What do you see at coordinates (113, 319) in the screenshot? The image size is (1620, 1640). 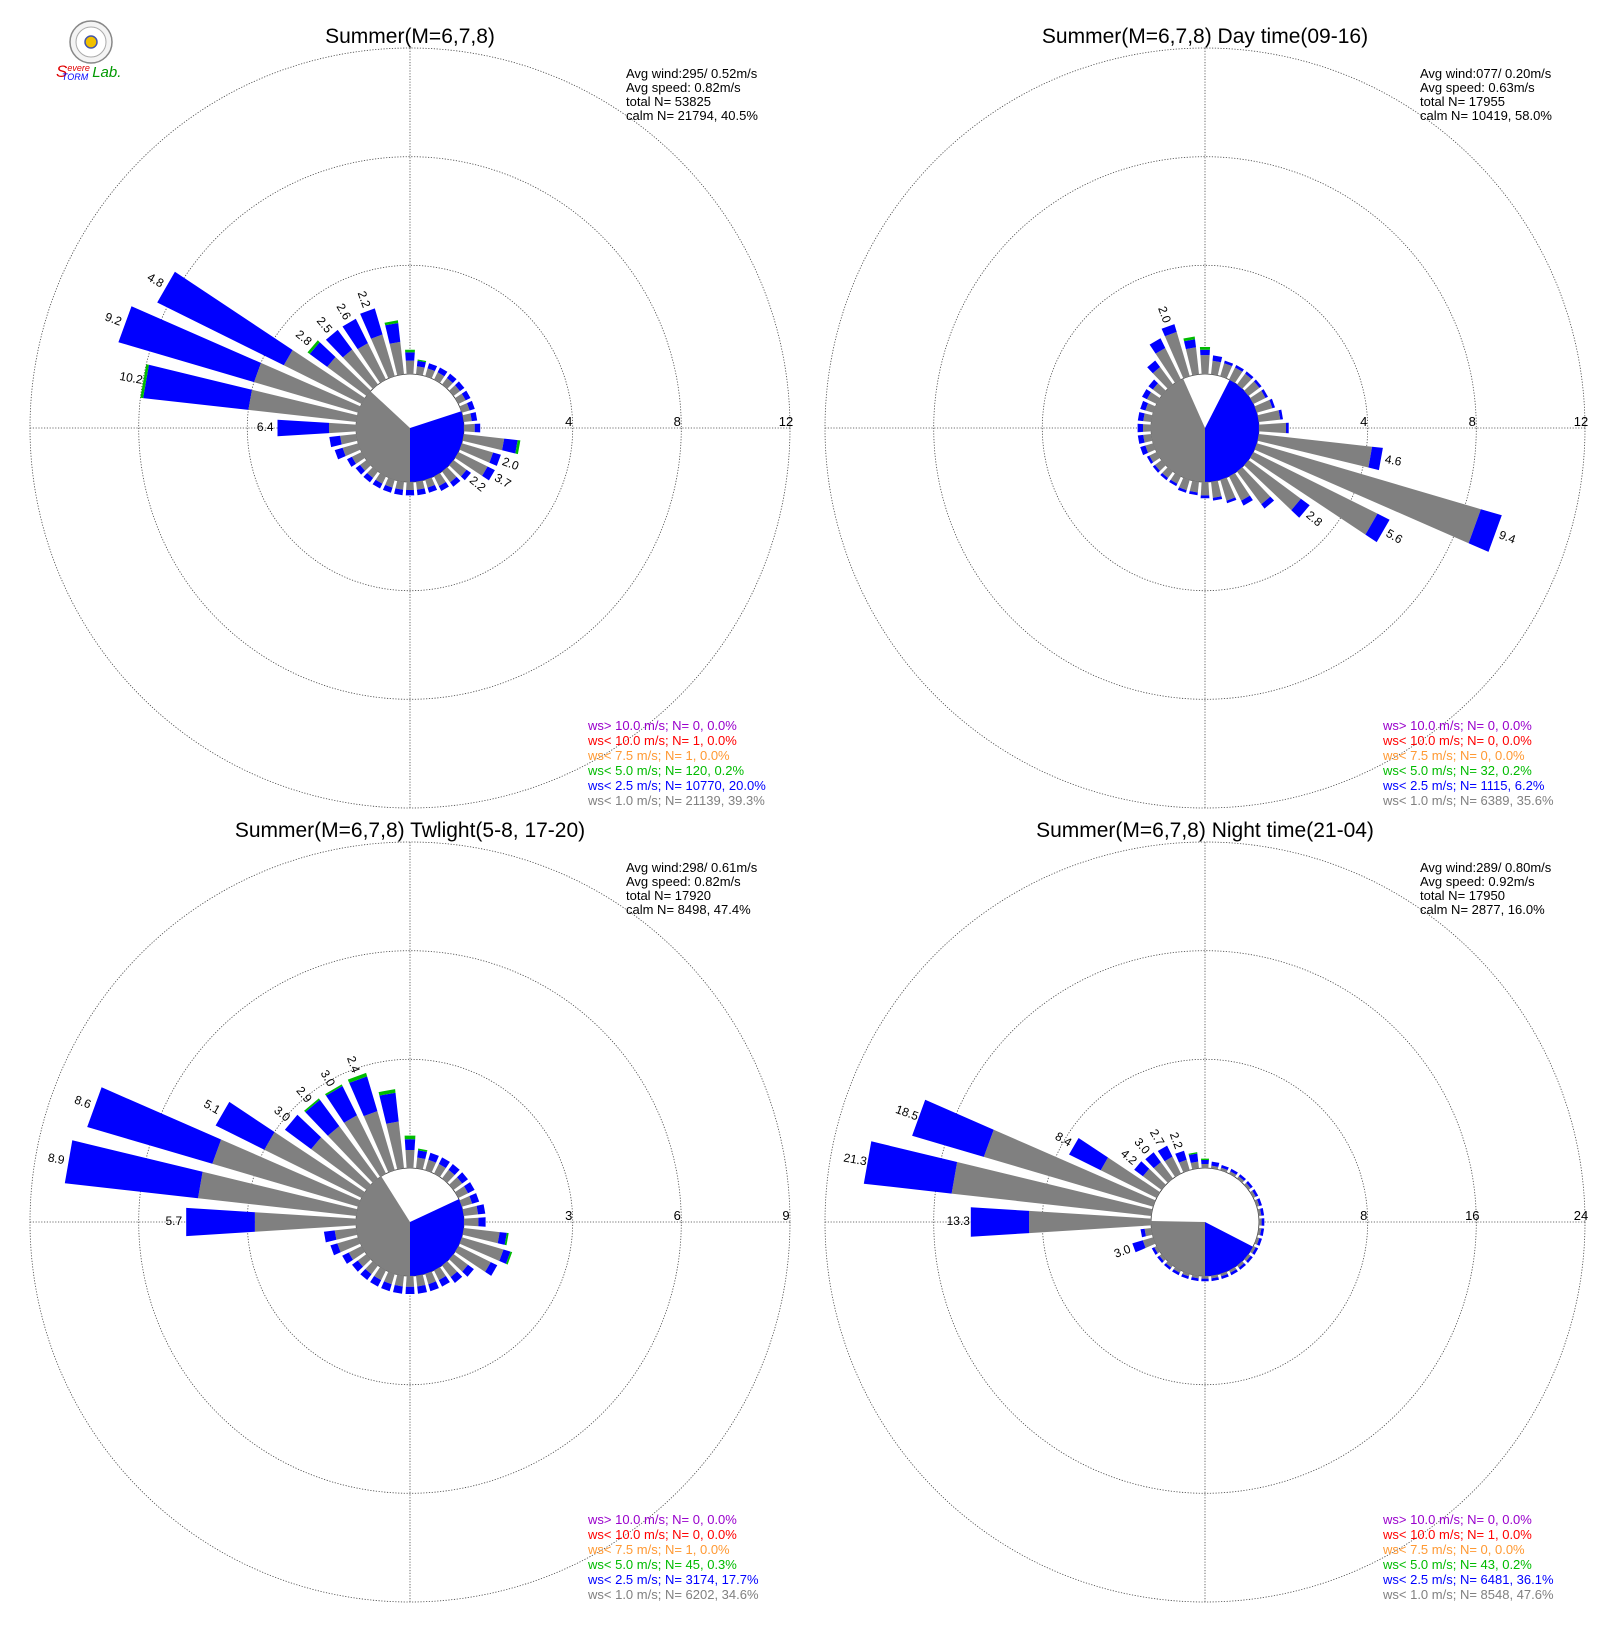 I see `bar-label: 9.2` at bounding box center [113, 319].